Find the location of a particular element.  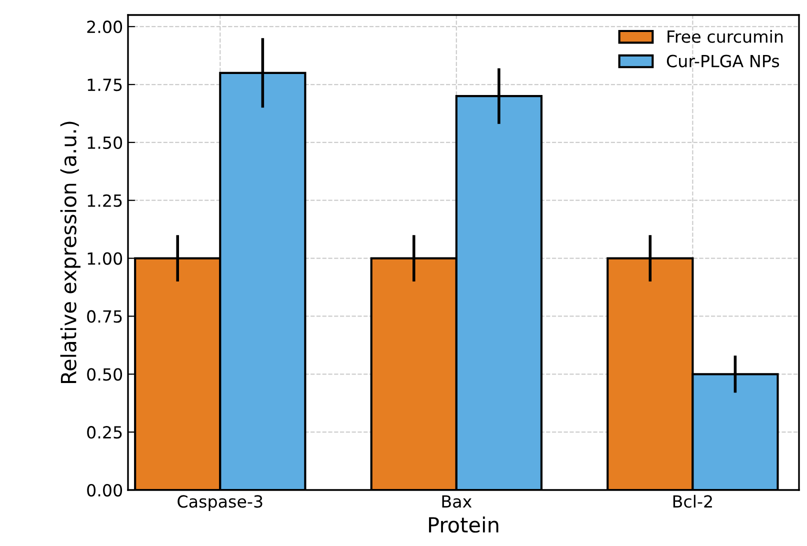

x-axis-title: Protein is located at coordinates (463, 524).